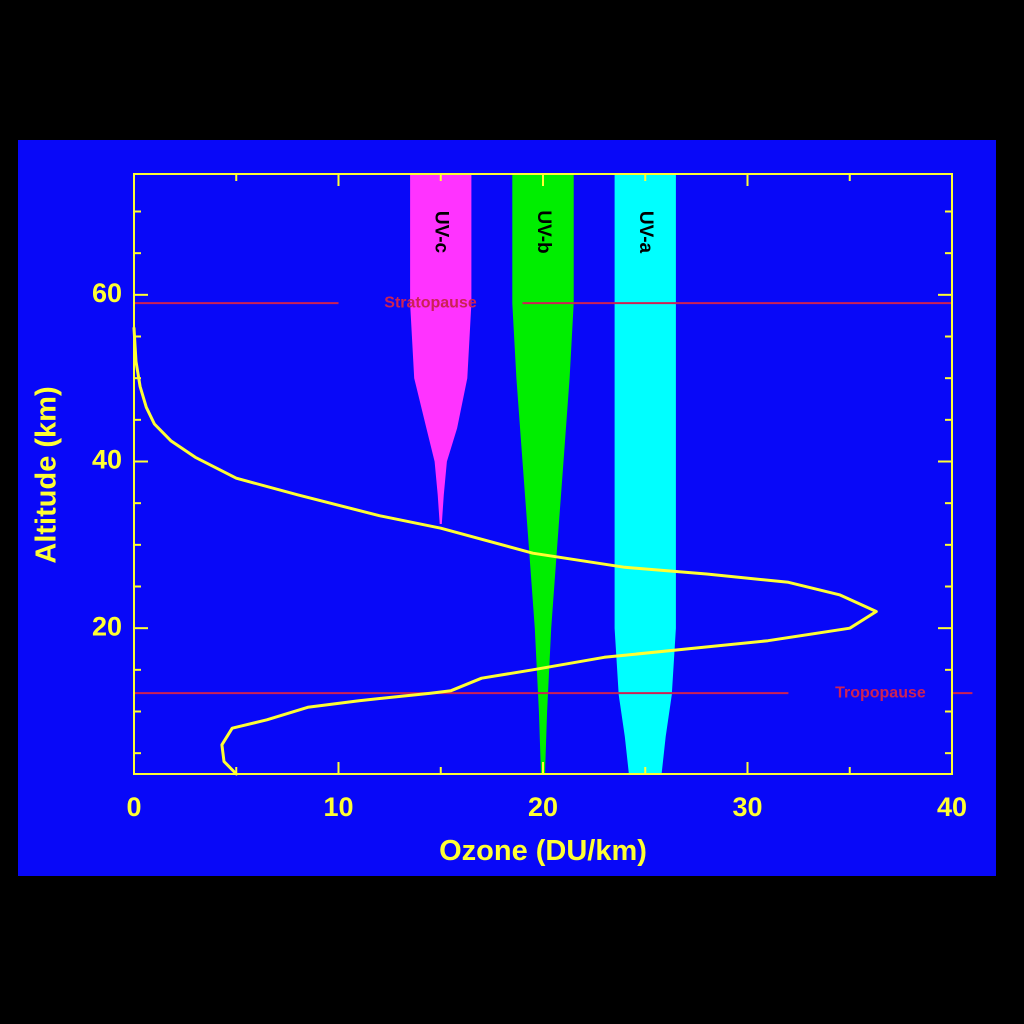  I want to click on x-tick-label: 40, so click(952, 807).